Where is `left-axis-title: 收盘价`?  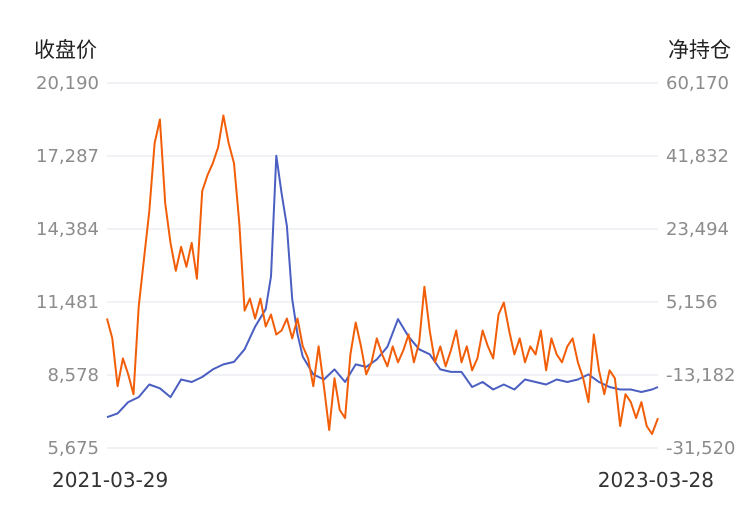 left-axis-title: 收盘价 is located at coordinates (65, 50).